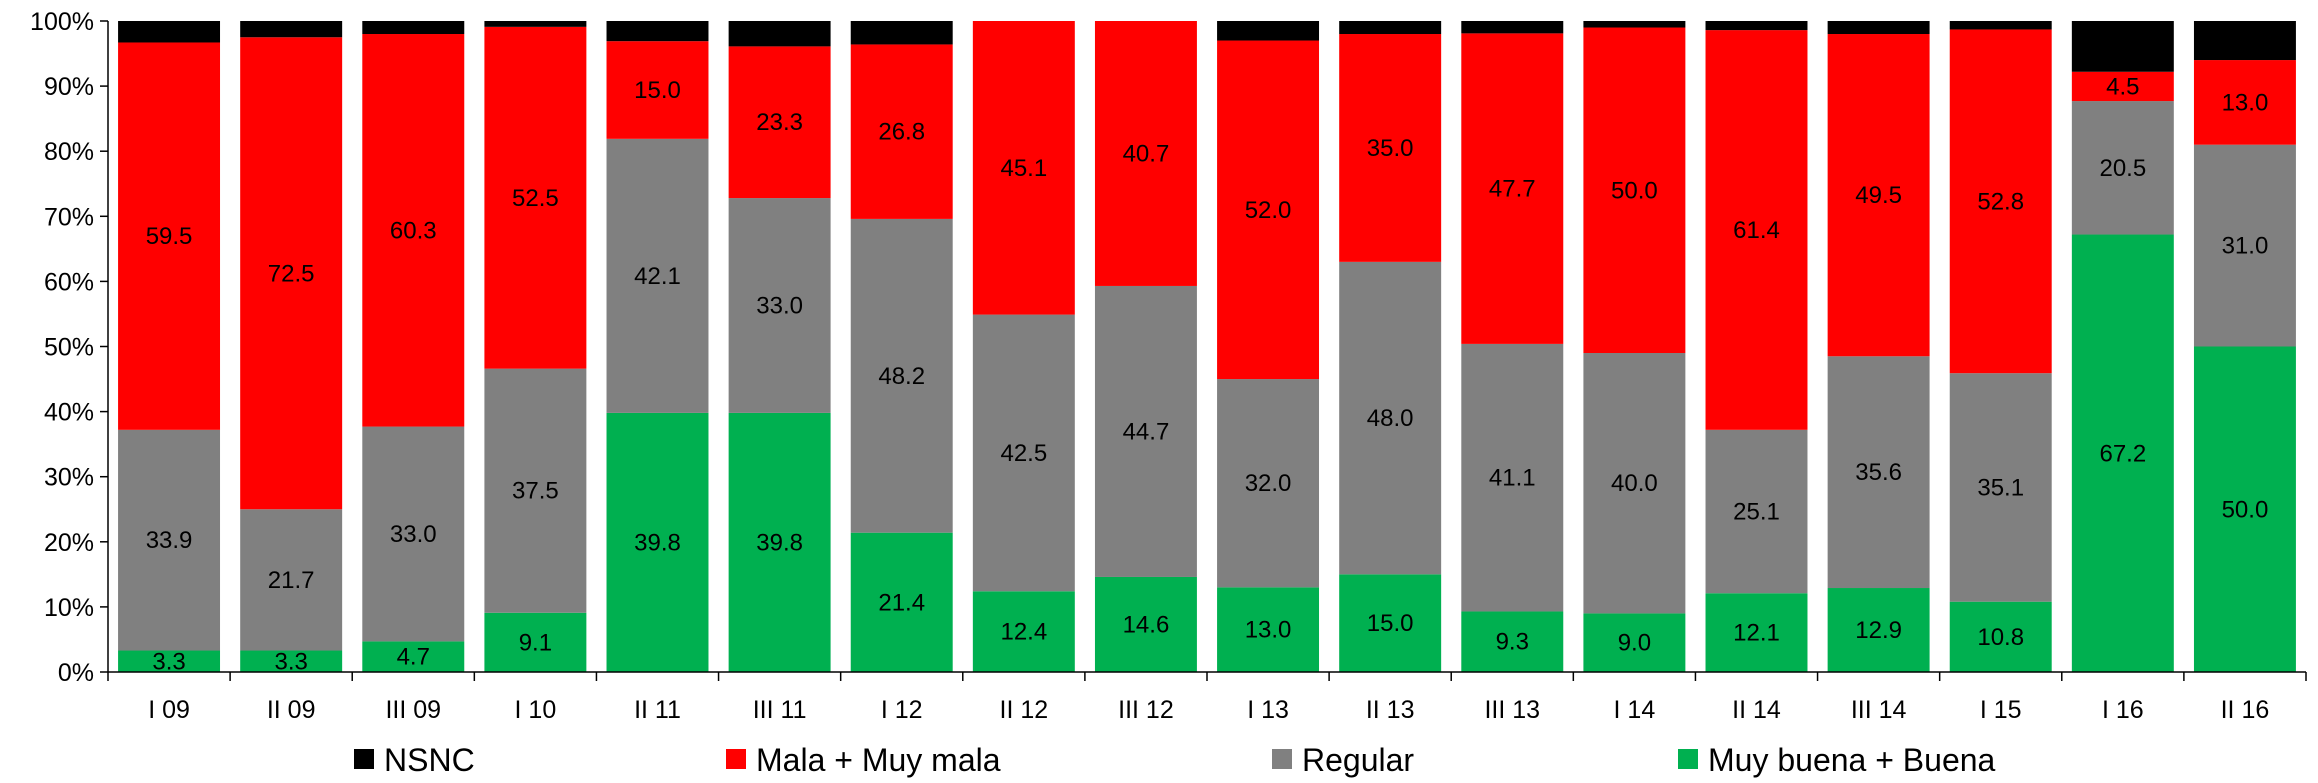 This screenshot has width=2318, height=783. Describe the element at coordinates (1268, 483) in the screenshot. I see `data-label: 32.0` at that location.